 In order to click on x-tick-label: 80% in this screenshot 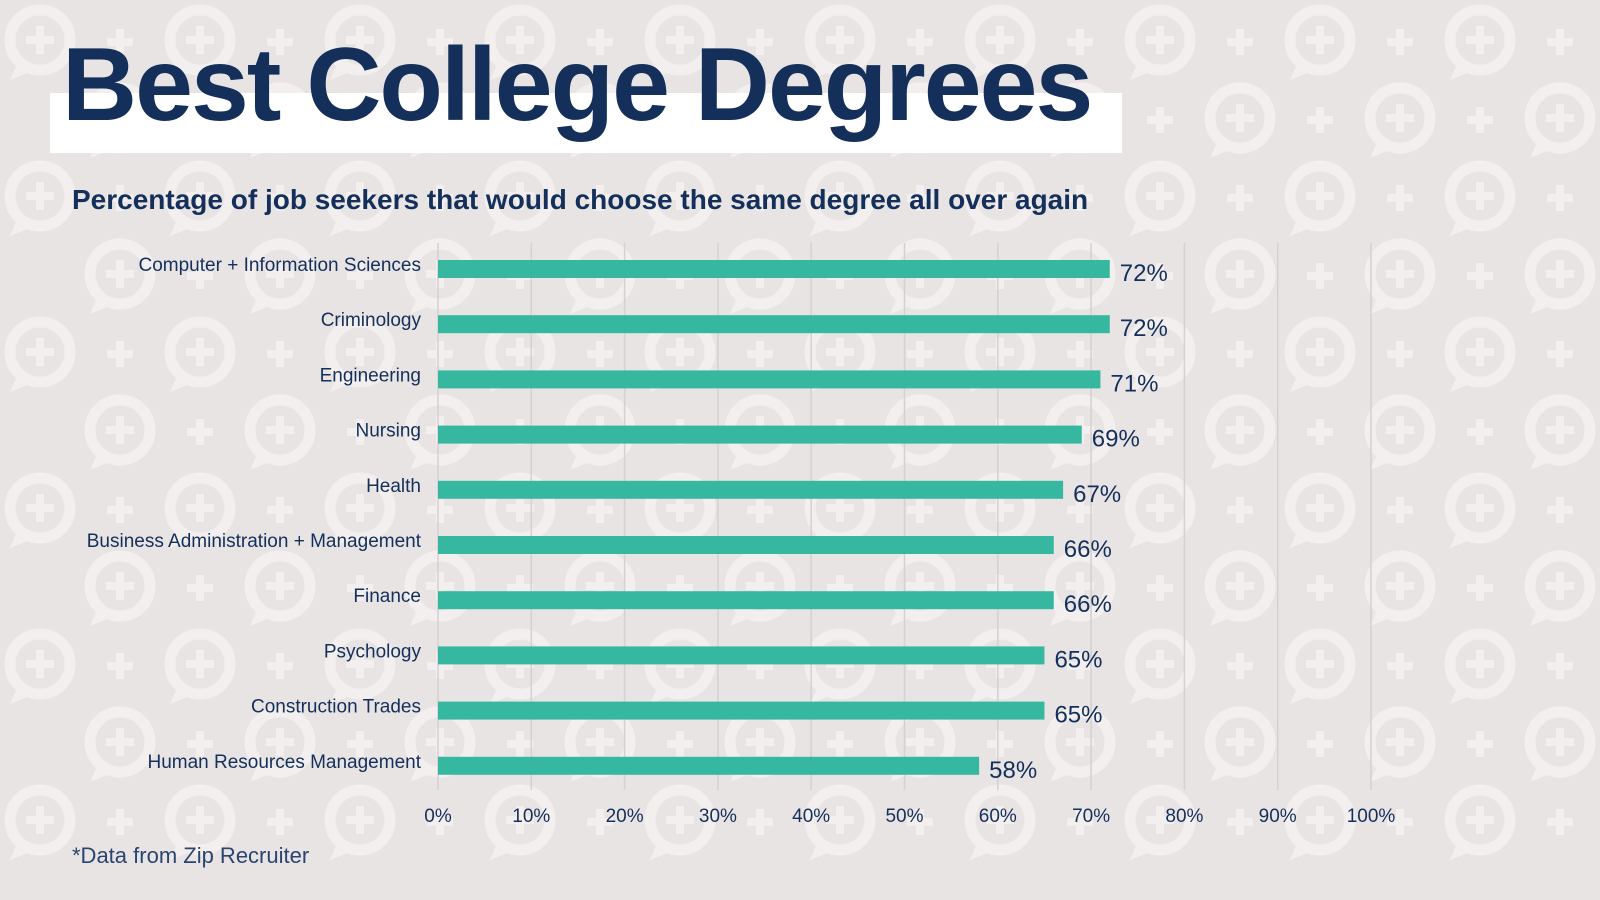, I will do `click(1184, 816)`.